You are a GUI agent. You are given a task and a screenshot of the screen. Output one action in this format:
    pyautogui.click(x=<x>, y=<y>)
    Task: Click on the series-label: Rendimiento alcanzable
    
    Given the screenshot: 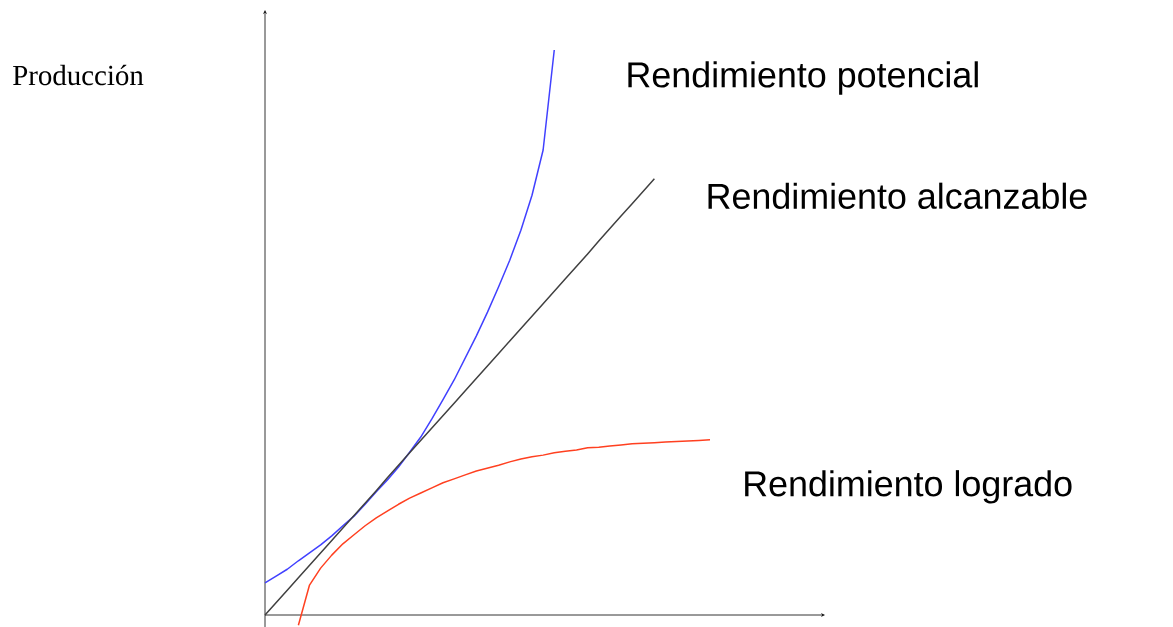 What is the action you would take?
    pyautogui.click(x=897, y=195)
    